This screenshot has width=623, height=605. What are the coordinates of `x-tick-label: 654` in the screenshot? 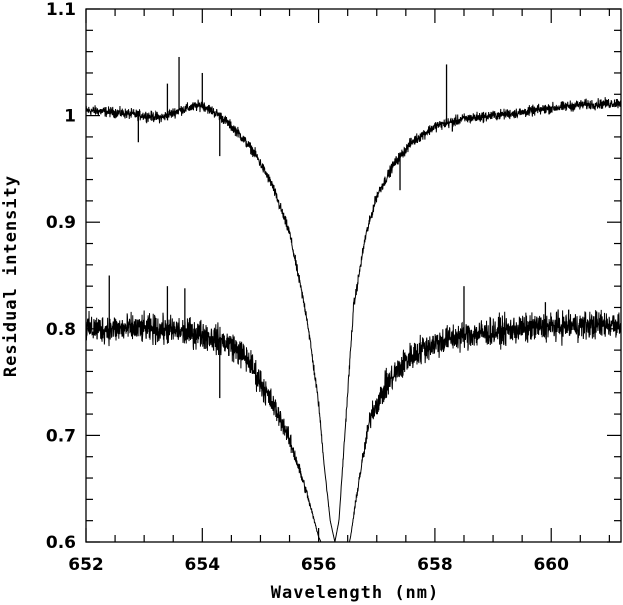 It's located at (203, 565).